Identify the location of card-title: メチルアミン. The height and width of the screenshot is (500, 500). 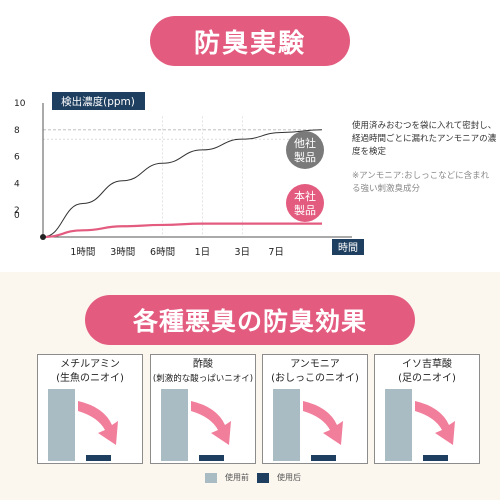
(90, 364).